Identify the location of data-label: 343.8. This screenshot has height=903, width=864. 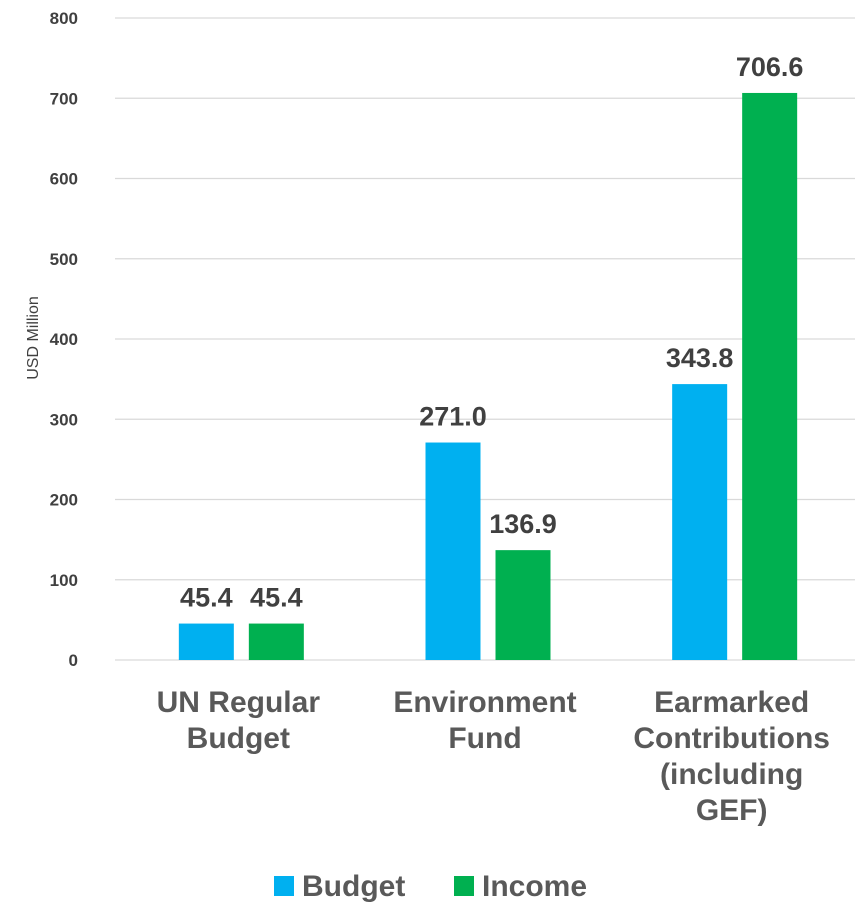
(700, 358).